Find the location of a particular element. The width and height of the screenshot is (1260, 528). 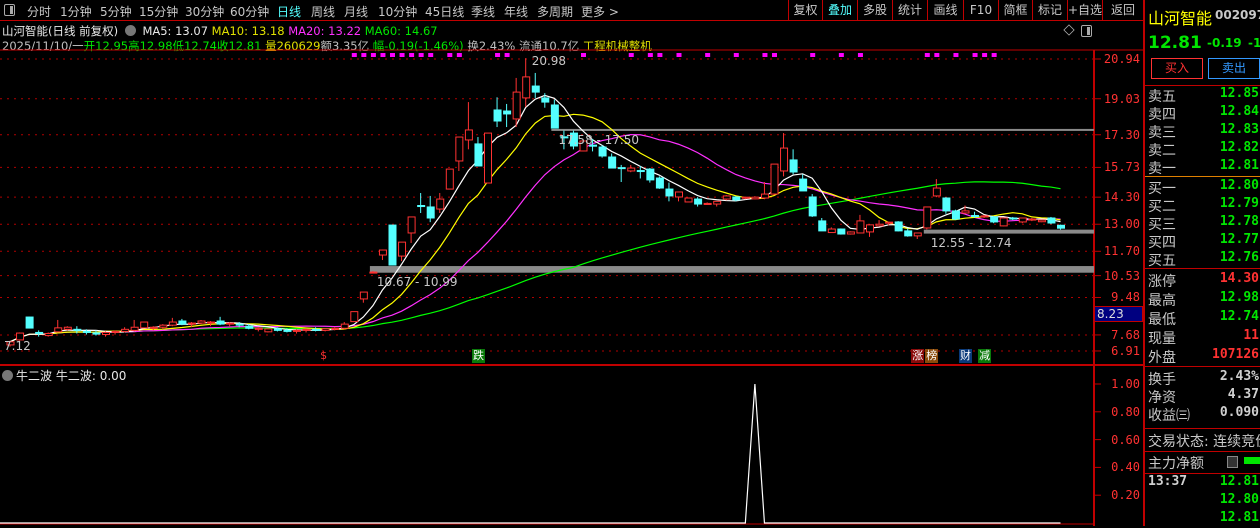

event-tag: 财 is located at coordinates (965, 356).